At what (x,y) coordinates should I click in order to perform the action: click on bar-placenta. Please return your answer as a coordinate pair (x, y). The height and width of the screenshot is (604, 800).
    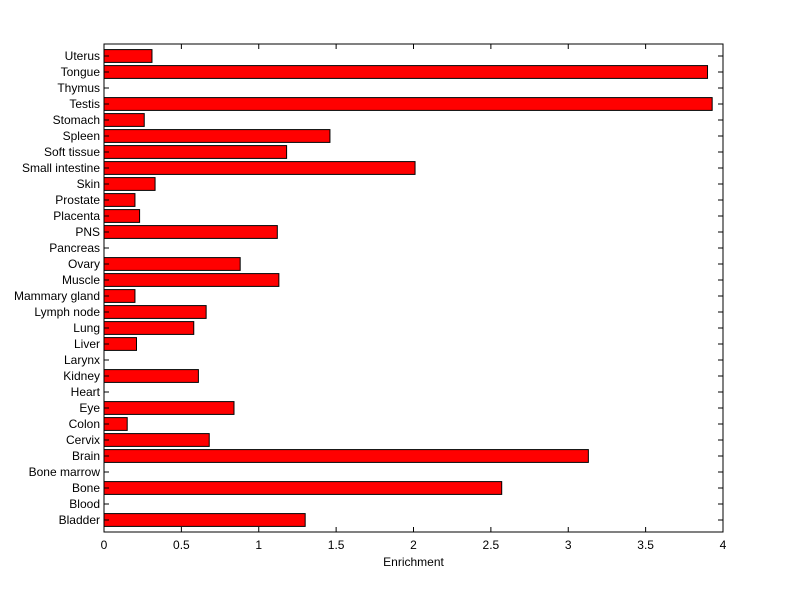
    Looking at the image, I should click on (122, 216).